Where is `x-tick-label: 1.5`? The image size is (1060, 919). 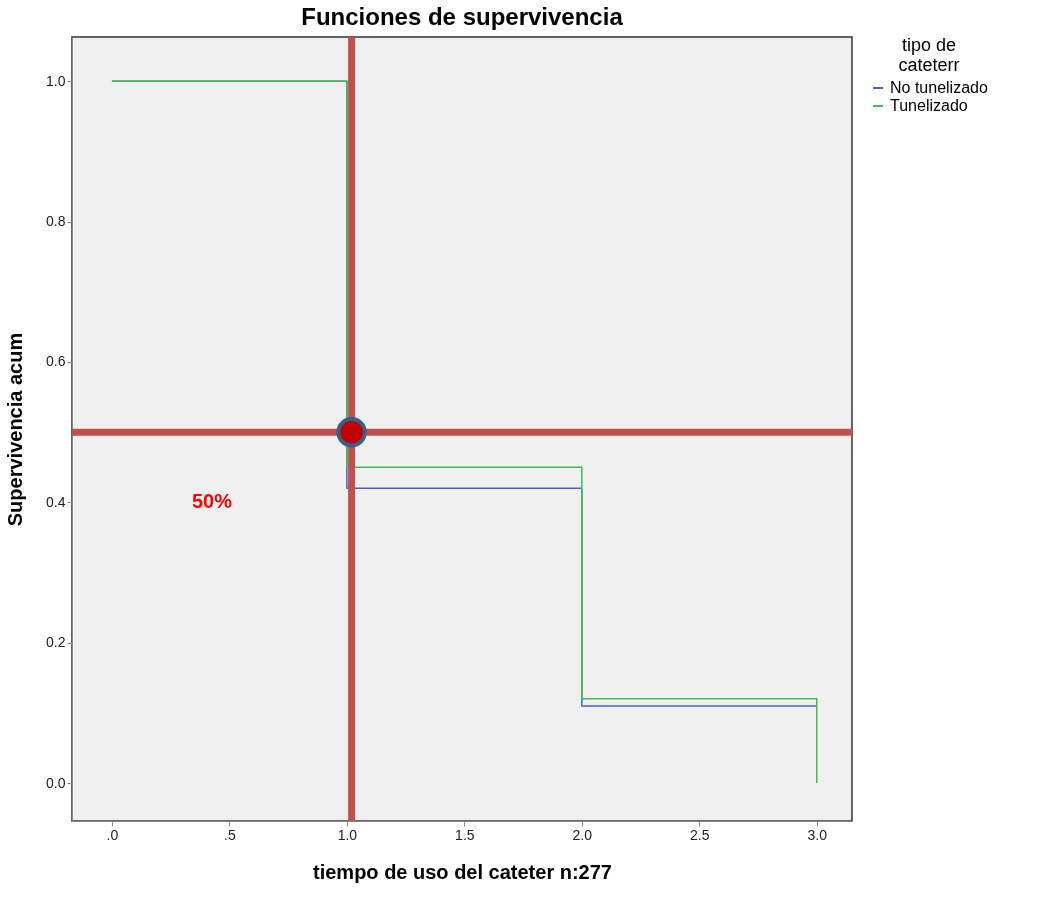
x-tick-label: 1.5 is located at coordinates (465, 834).